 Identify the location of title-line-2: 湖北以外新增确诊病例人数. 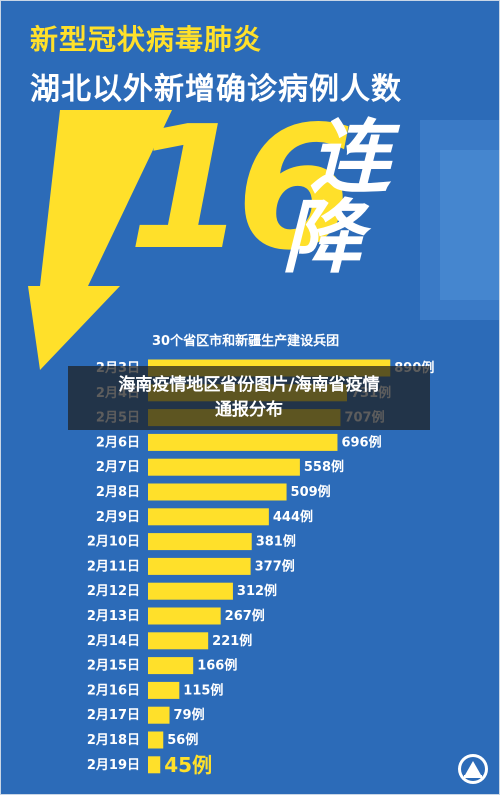
(216, 89).